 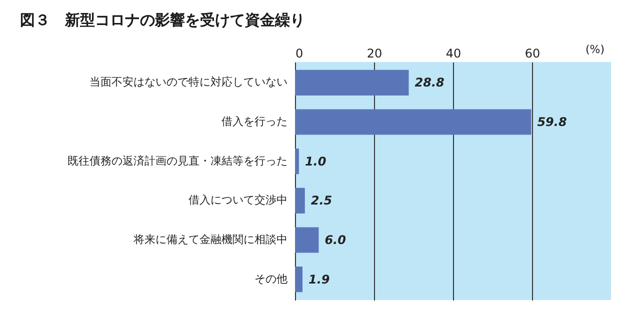 What do you see at coordinates (271, 279) in the screenshot?
I see `y-tick-label: その他` at bounding box center [271, 279].